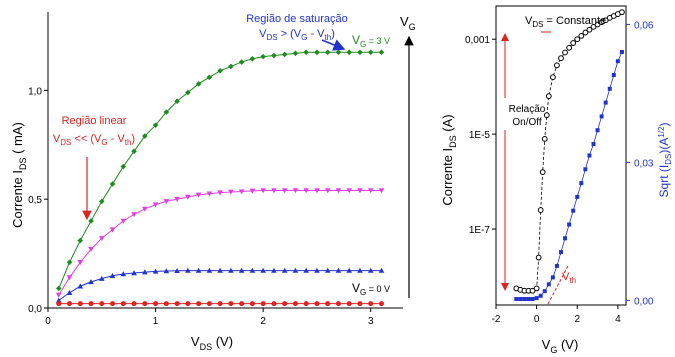 Image resolution: width=675 pixels, height=357 pixels. What do you see at coordinates (565, 22) in the screenshot?
I see `vds-constant-label: VDS = Constante` at bounding box center [565, 22].